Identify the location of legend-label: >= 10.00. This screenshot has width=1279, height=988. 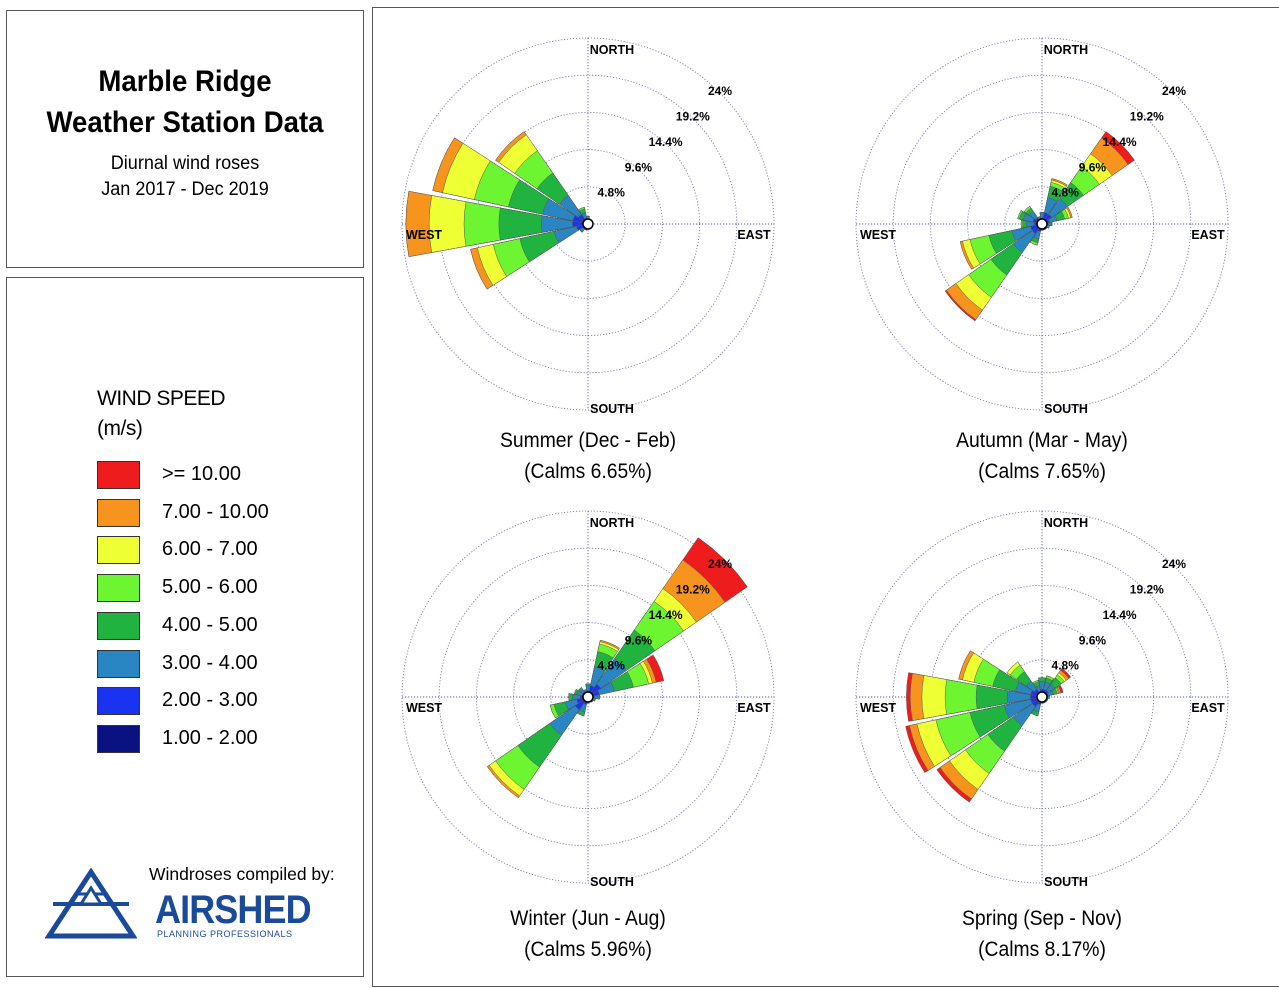
(201, 474).